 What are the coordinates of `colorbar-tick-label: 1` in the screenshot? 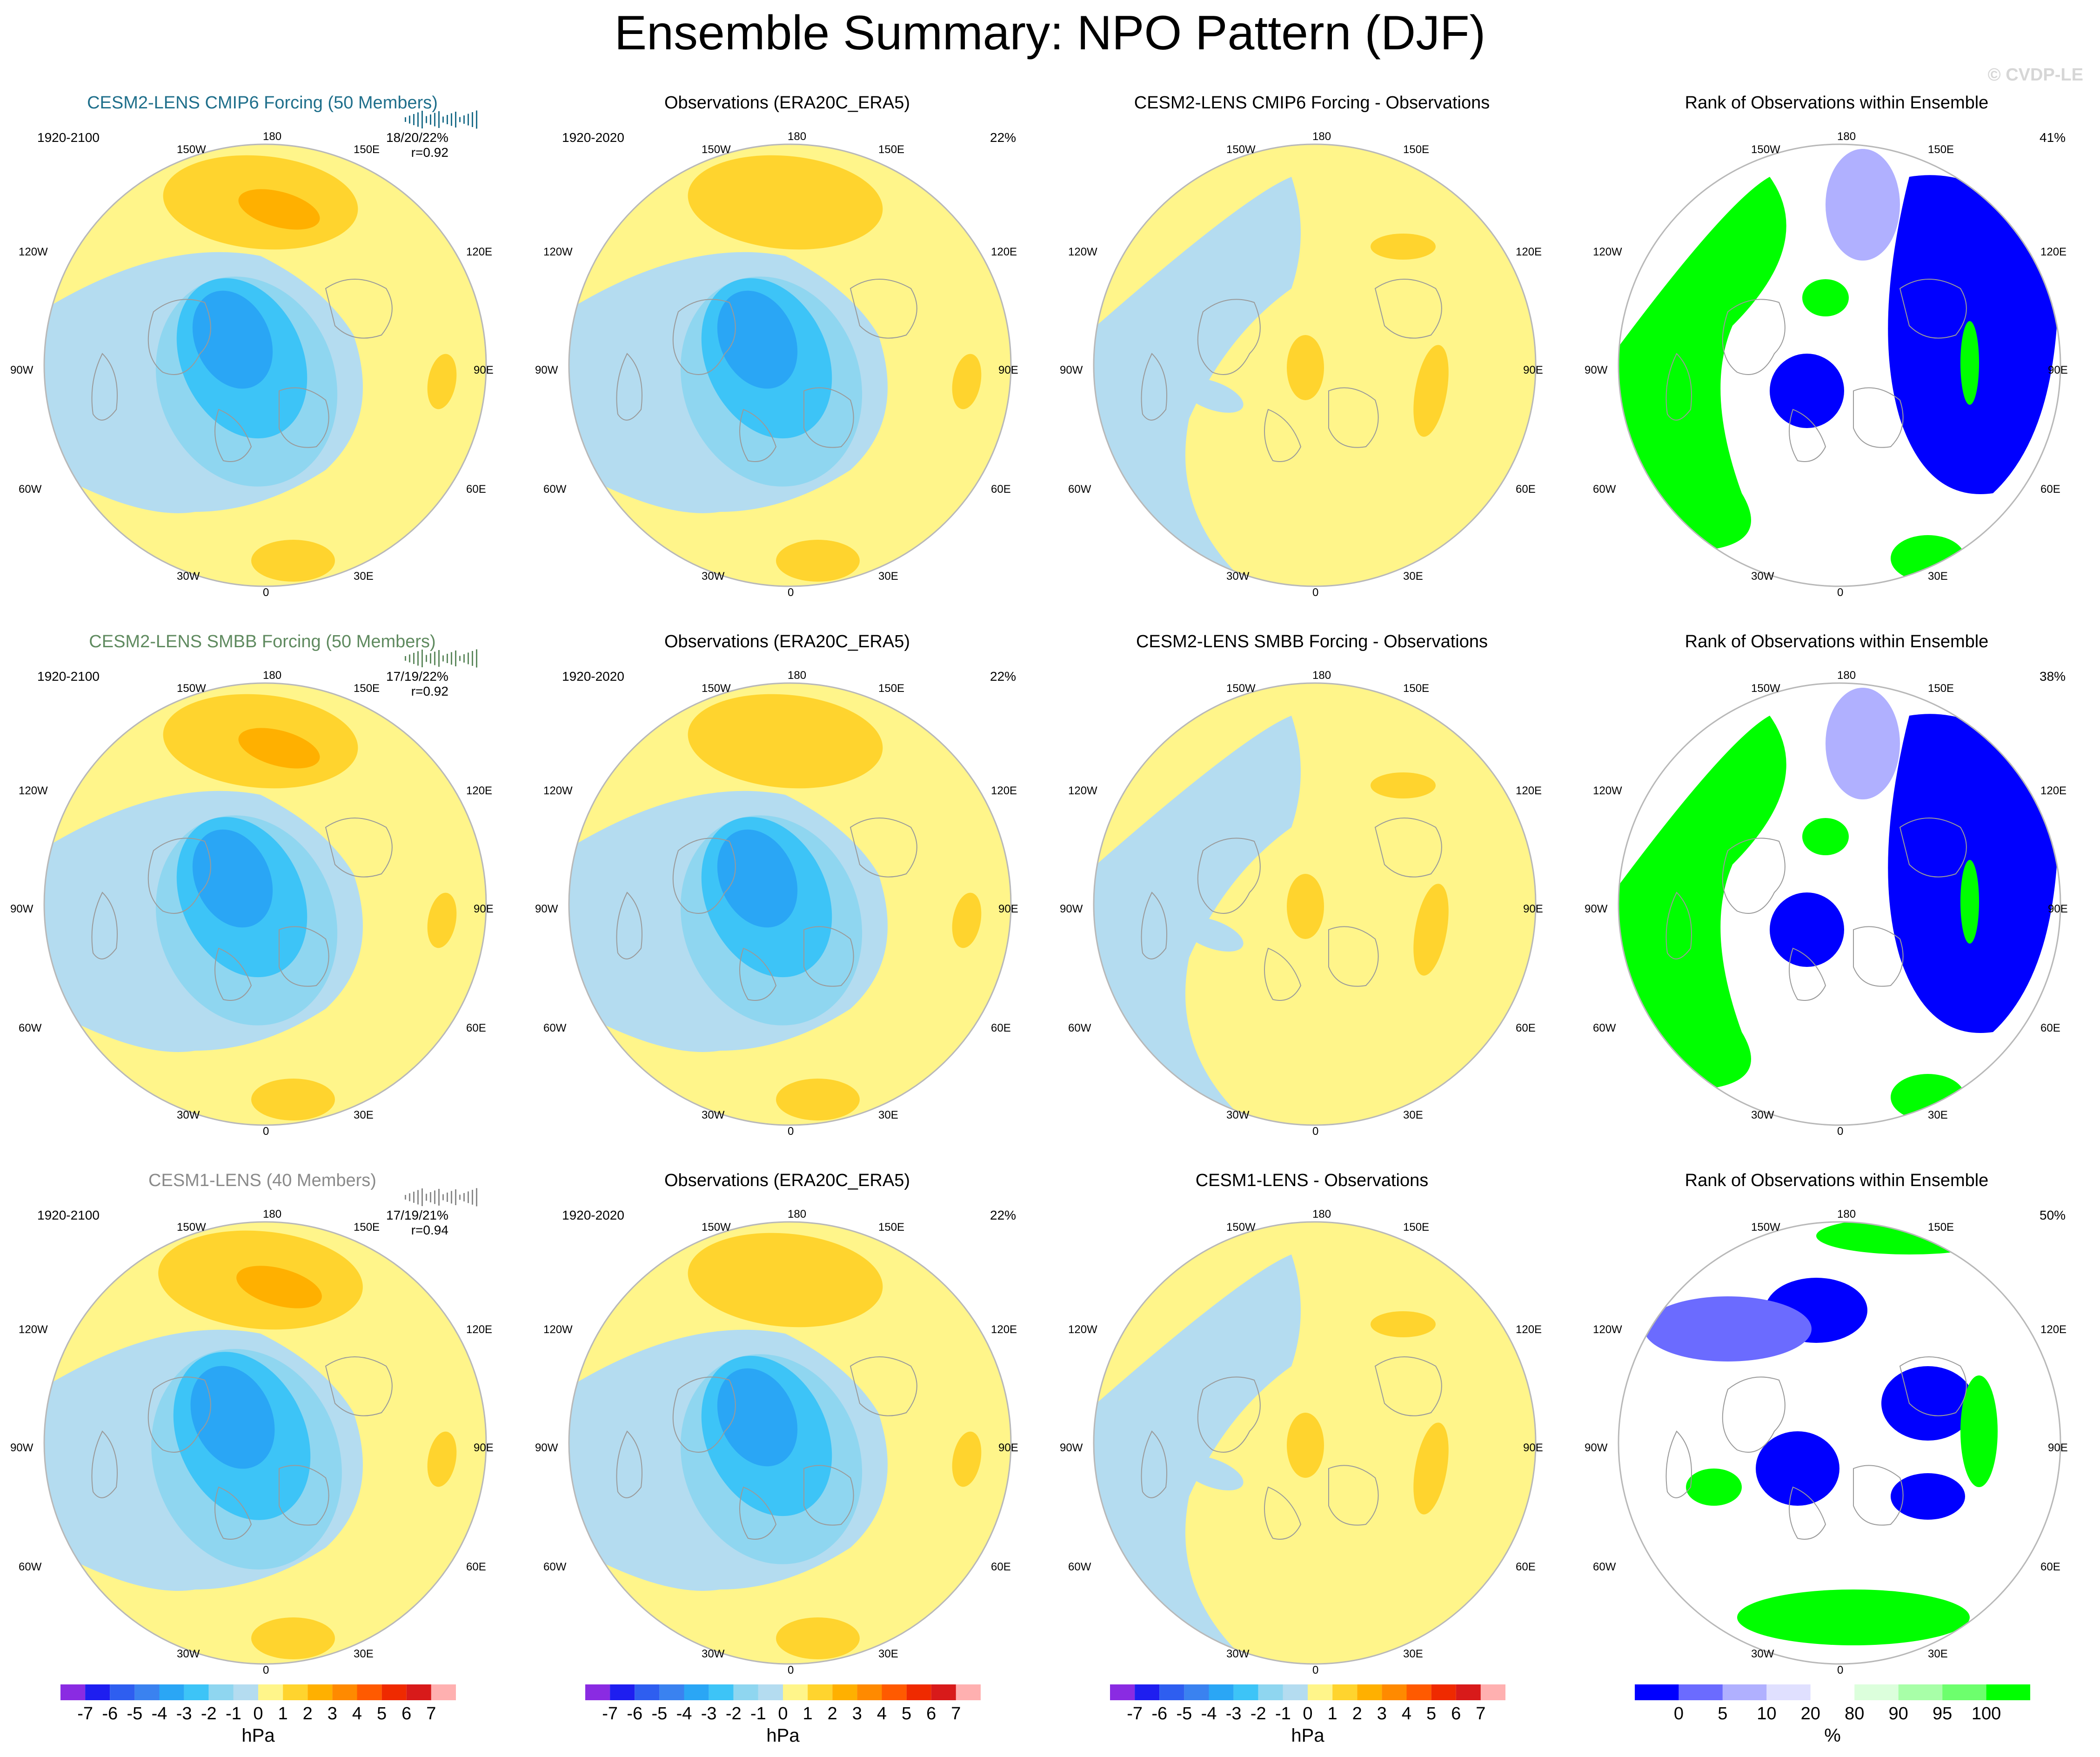 It's located at (283, 1714).